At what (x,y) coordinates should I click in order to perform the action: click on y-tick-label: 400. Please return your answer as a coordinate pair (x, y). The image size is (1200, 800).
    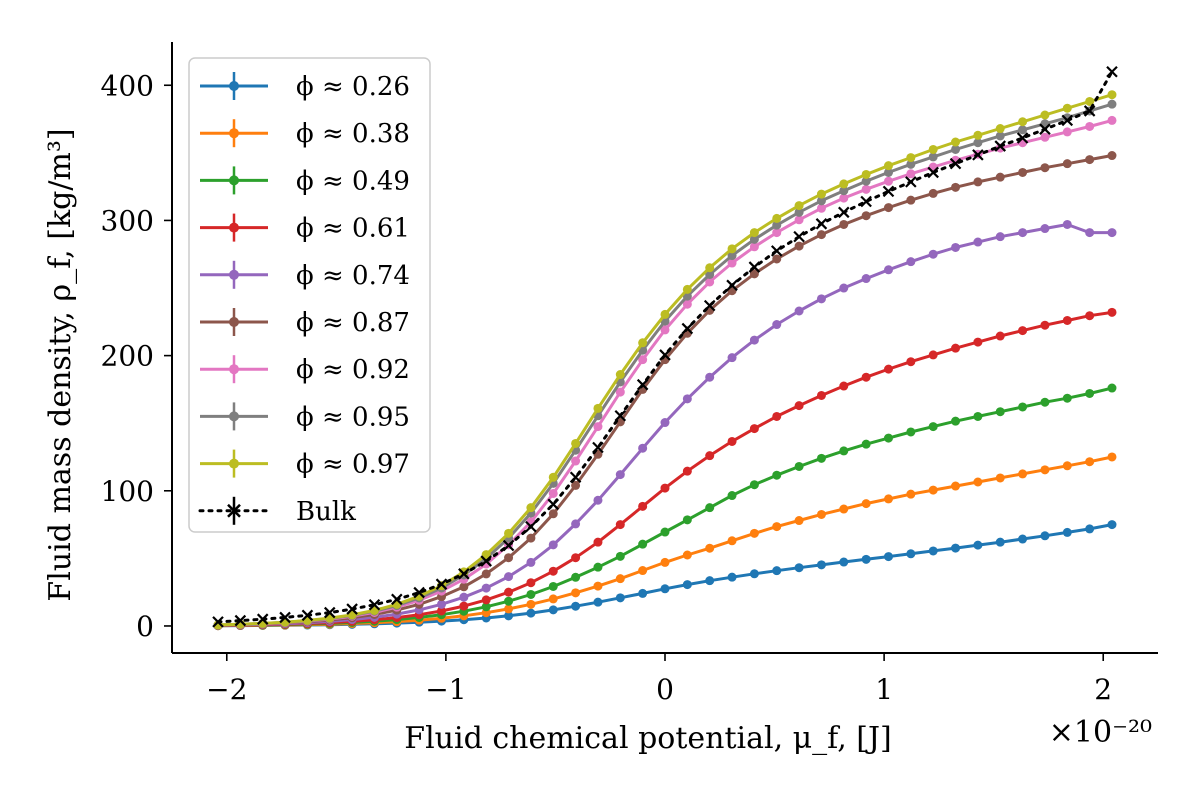
    Looking at the image, I should click on (127, 85).